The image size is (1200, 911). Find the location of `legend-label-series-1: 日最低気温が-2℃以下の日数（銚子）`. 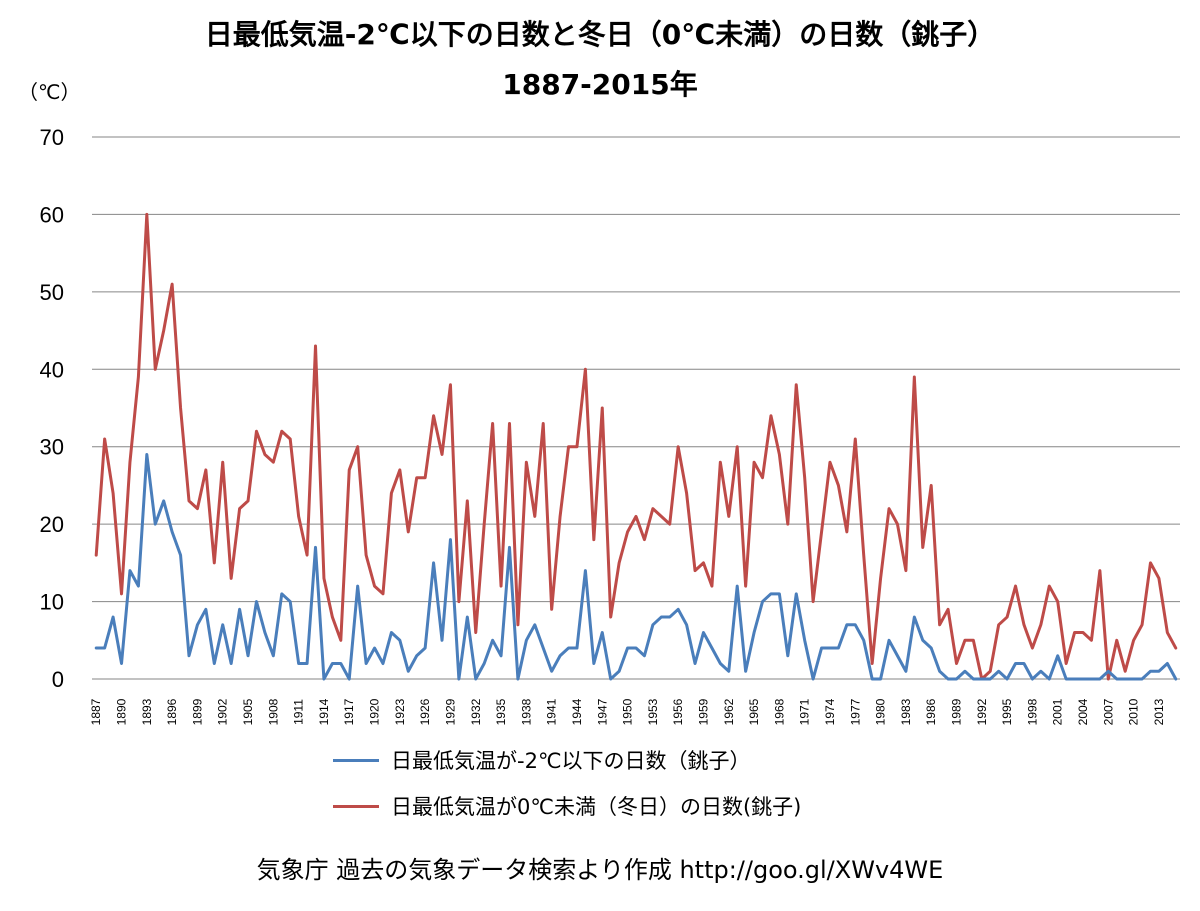

legend-label-series-1: 日最低気温が-2℃以下の日数（銚子） is located at coordinates (571, 761).